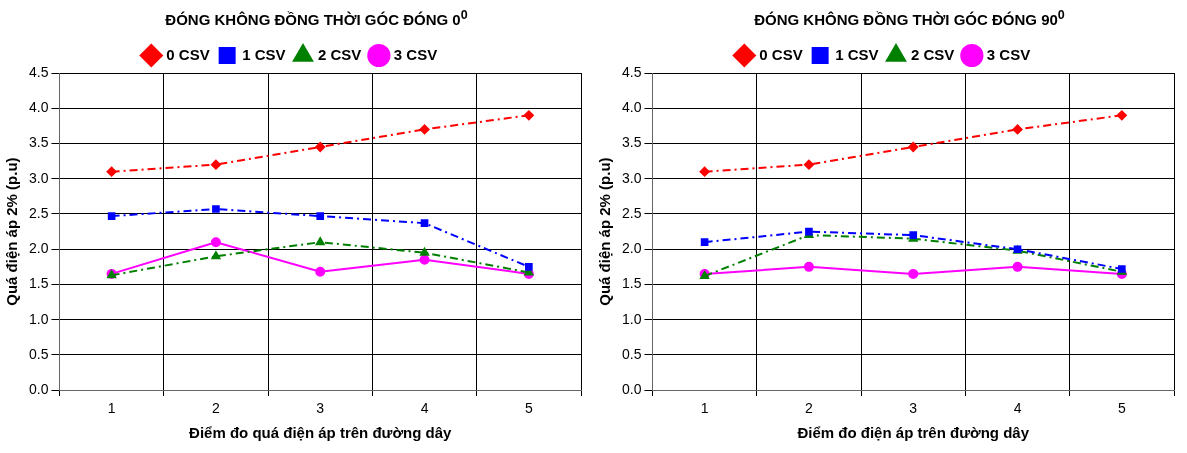 This screenshot has width=1187, height=453. I want to click on x-axis-title: Điểm đo điện áp trên đường dây, so click(913, 433).